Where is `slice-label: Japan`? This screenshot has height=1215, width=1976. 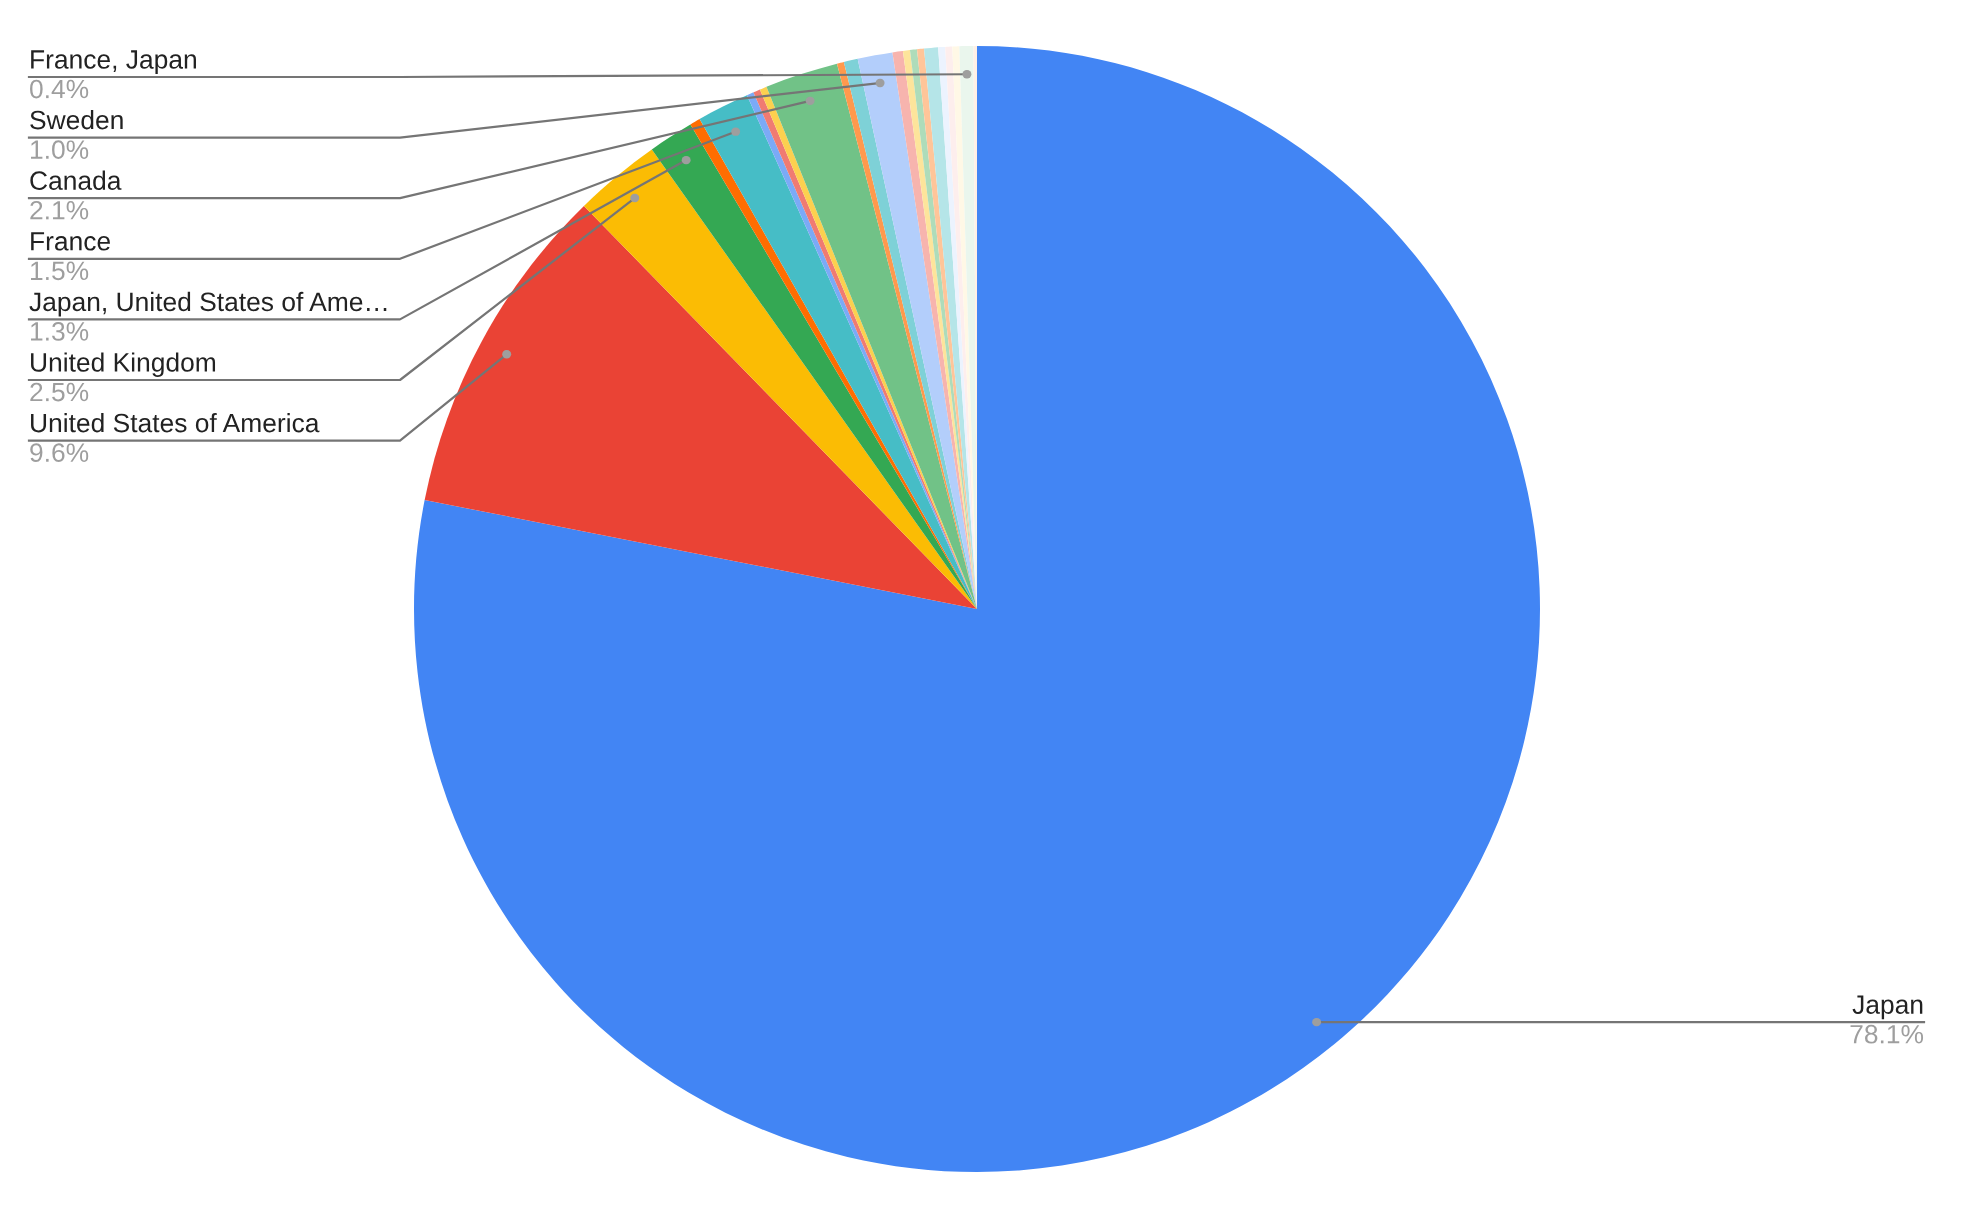
slice-label: Japan is located at coordinates (1887, 1007).